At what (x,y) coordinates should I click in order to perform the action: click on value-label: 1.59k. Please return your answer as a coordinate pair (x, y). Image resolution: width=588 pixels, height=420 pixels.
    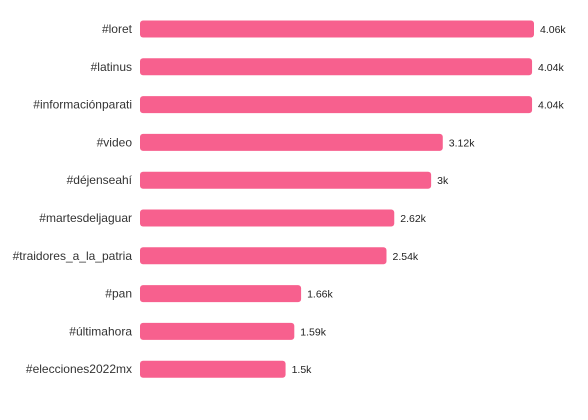
    Looking at the image, I should click on (313, 332).